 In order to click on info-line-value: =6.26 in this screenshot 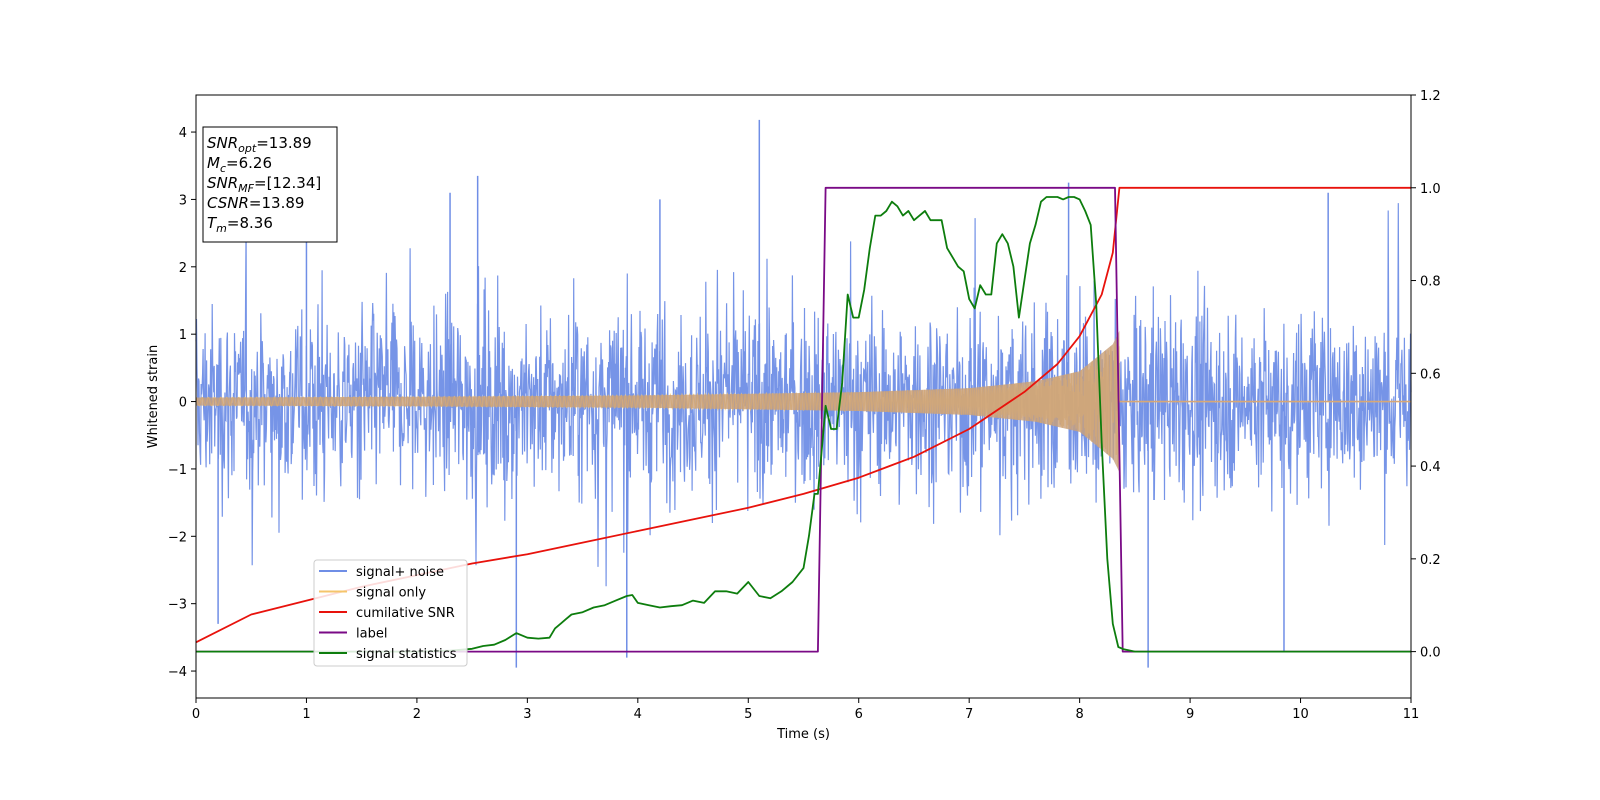, I will do `click(249, 163)`.